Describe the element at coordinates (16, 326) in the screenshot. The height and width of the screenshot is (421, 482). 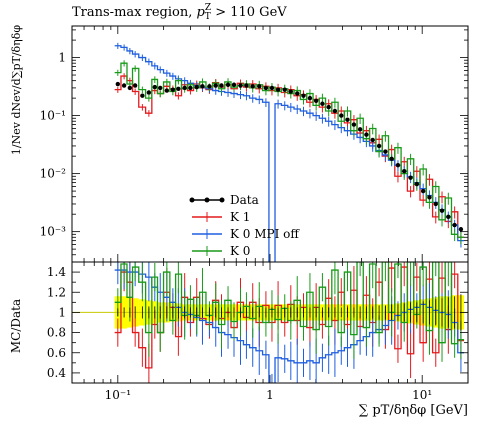
I see `y-axis-label-ratio: MC/Data` at that location.